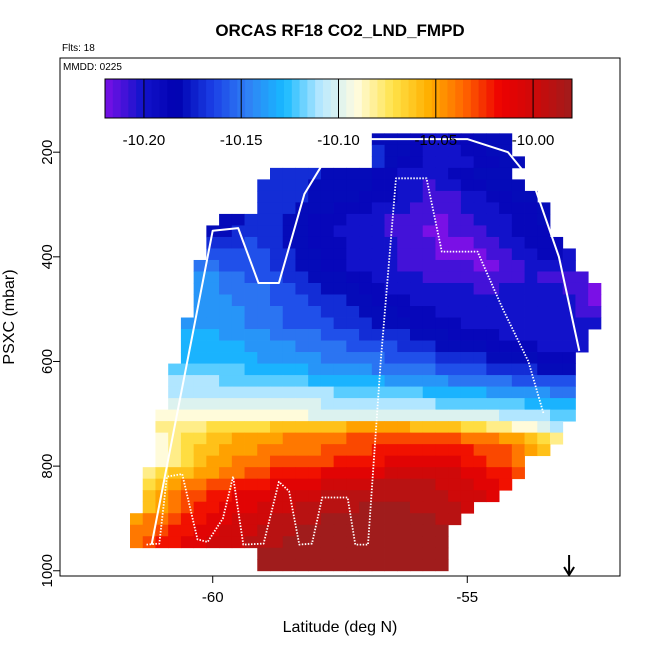  What do you see at coordinates (47, 152) in the screenshot?
I see `y-tick-label: 200` at bounding box center [47, 152].